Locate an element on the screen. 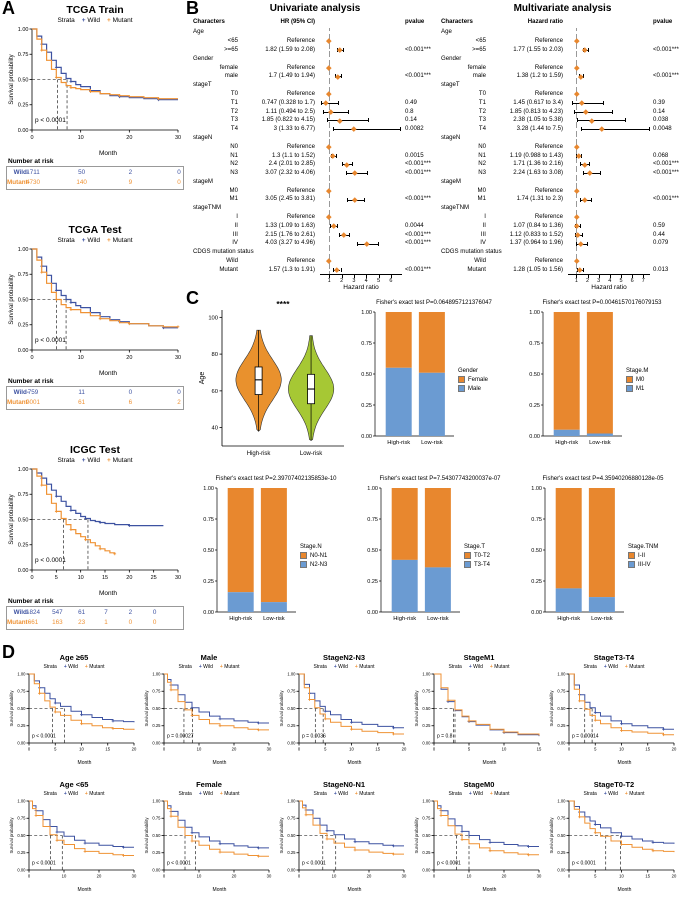  forest-pvalue: 0.0044 is located at coordinates (414, 225).